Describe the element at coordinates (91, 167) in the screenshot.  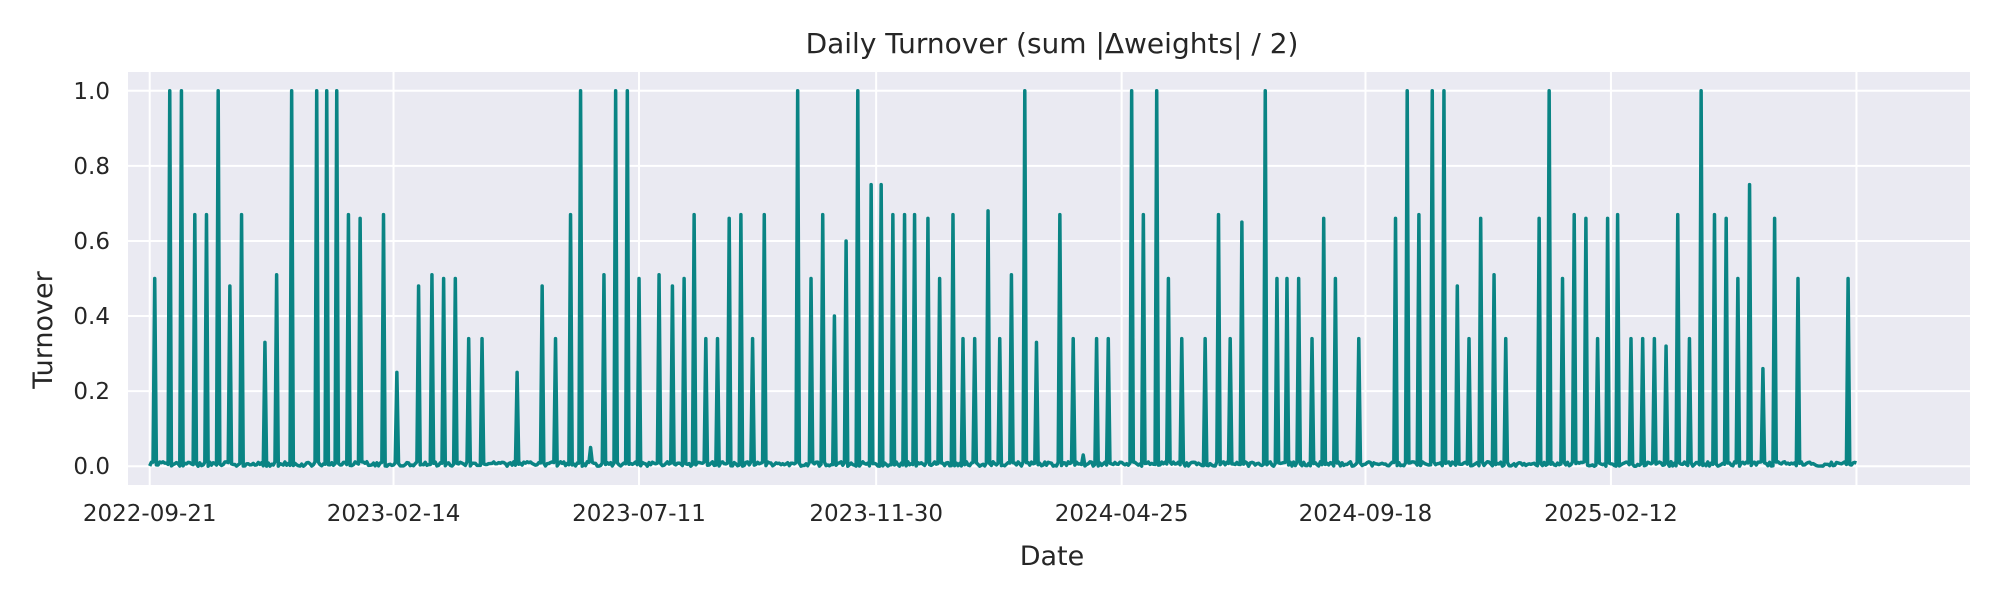
I see `y-tick-label: 0.8` at that location.